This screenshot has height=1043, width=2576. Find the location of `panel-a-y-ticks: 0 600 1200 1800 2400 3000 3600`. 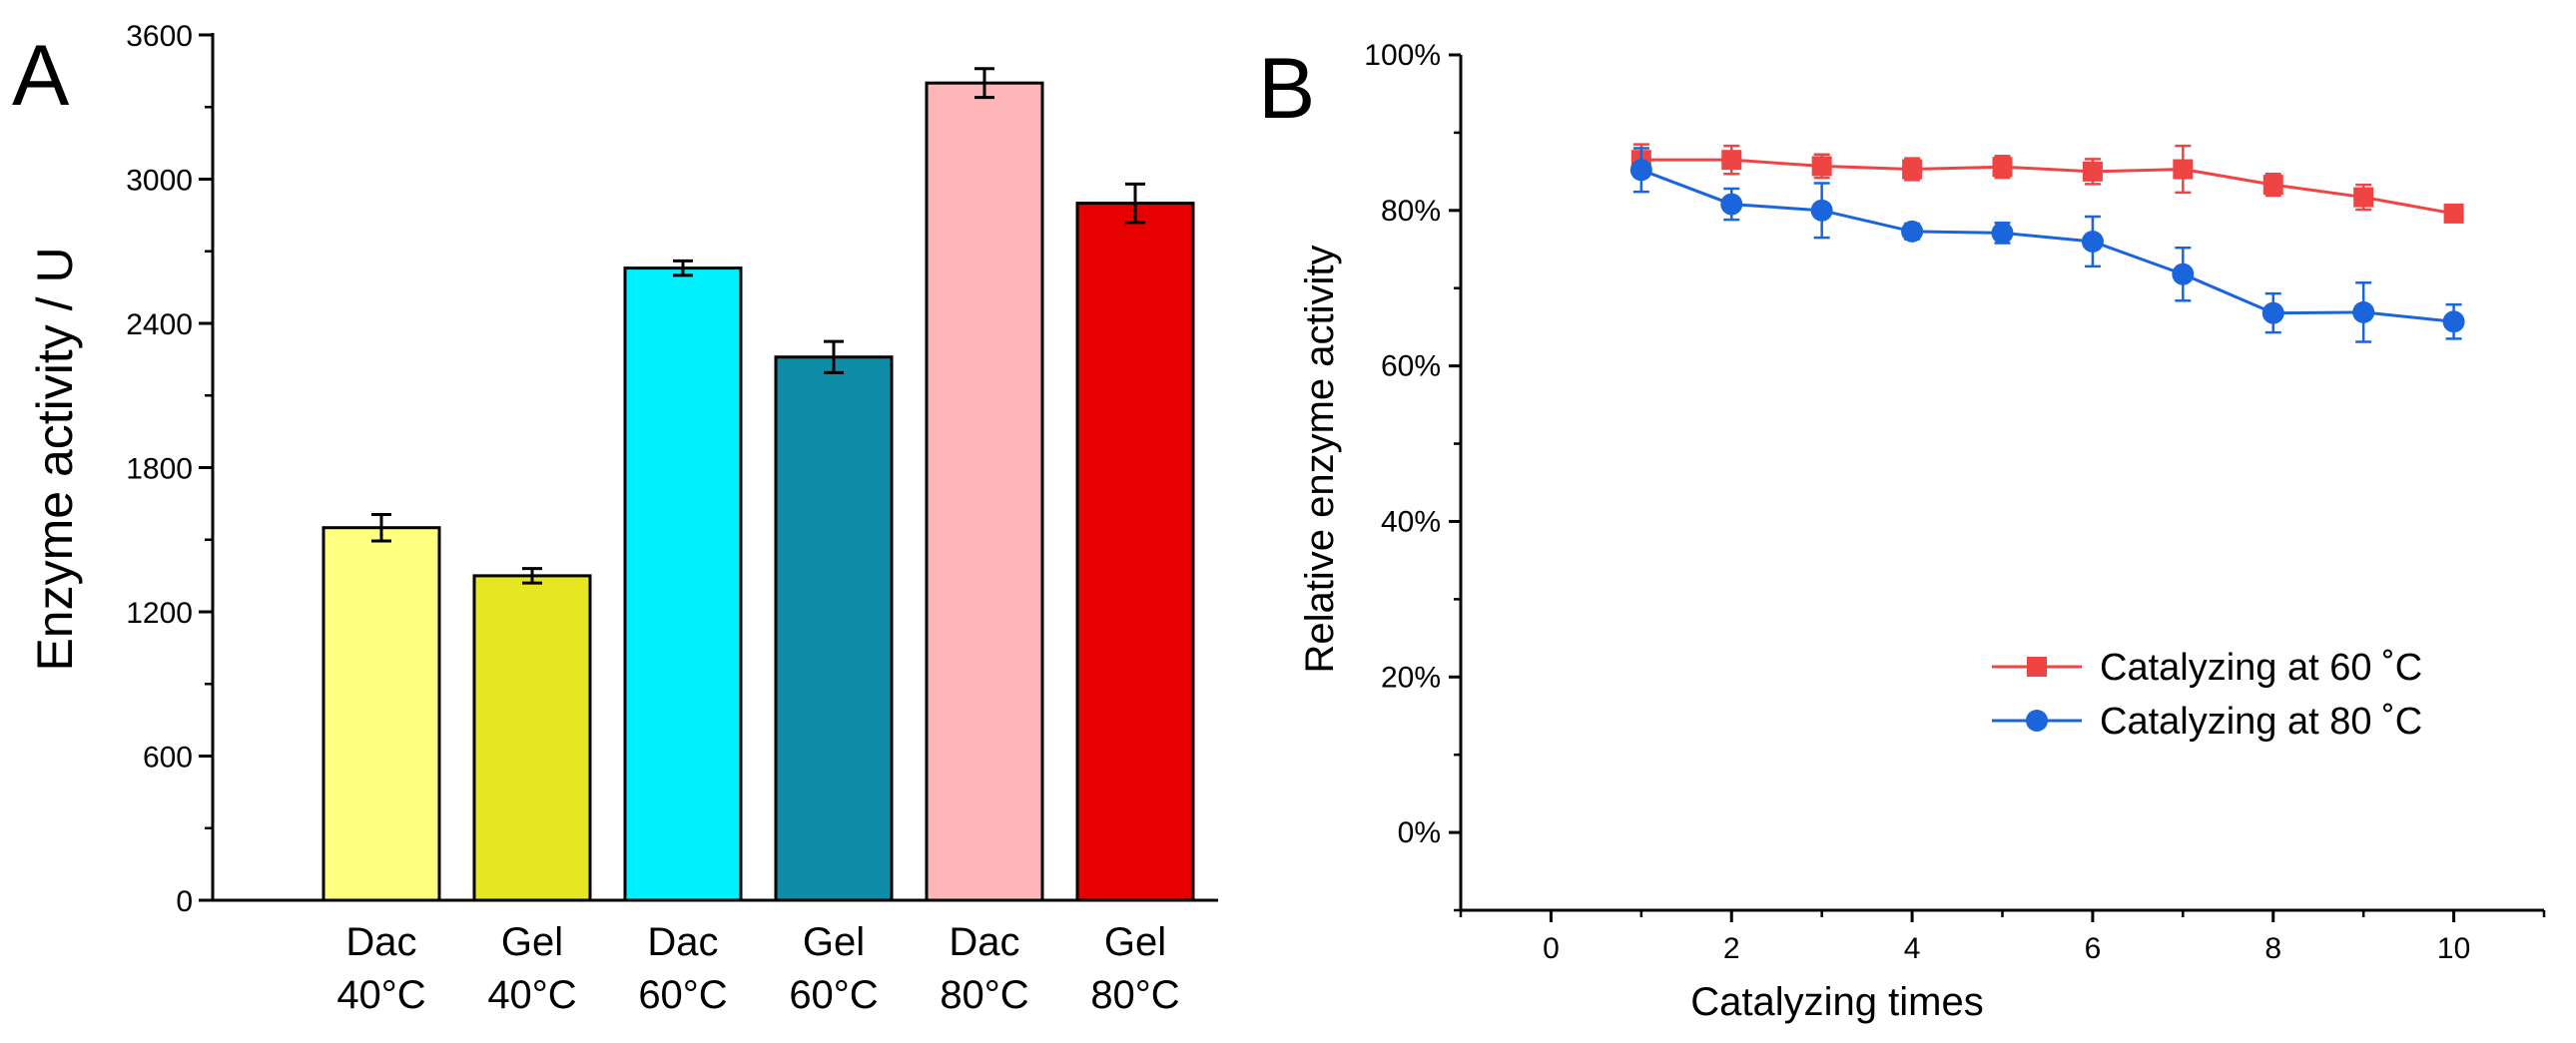

panel-a-y-ticks: 0 600 1200 1800 2400 3000 3600 is located at coordinates (169, 469).